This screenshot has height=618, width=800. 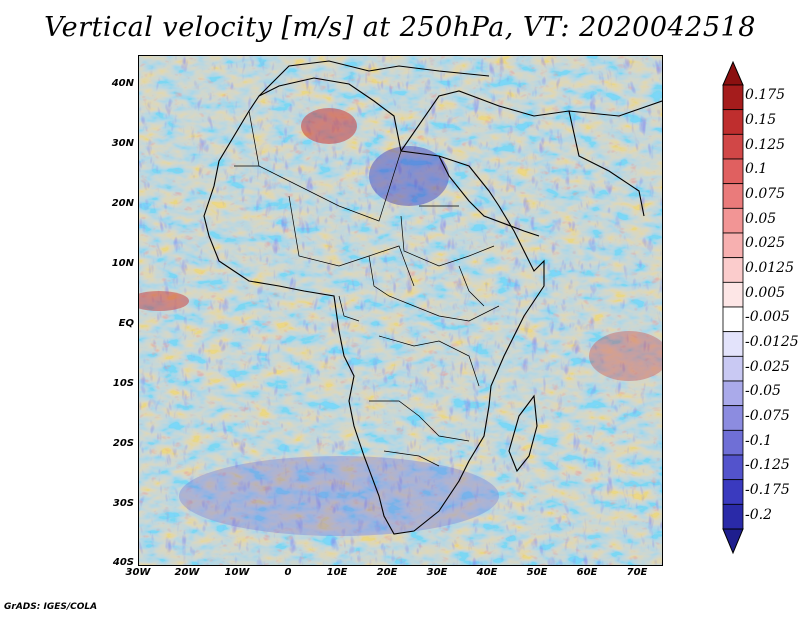 I want to click on lat-label-10s: 10S, so click(x=123, y=383).